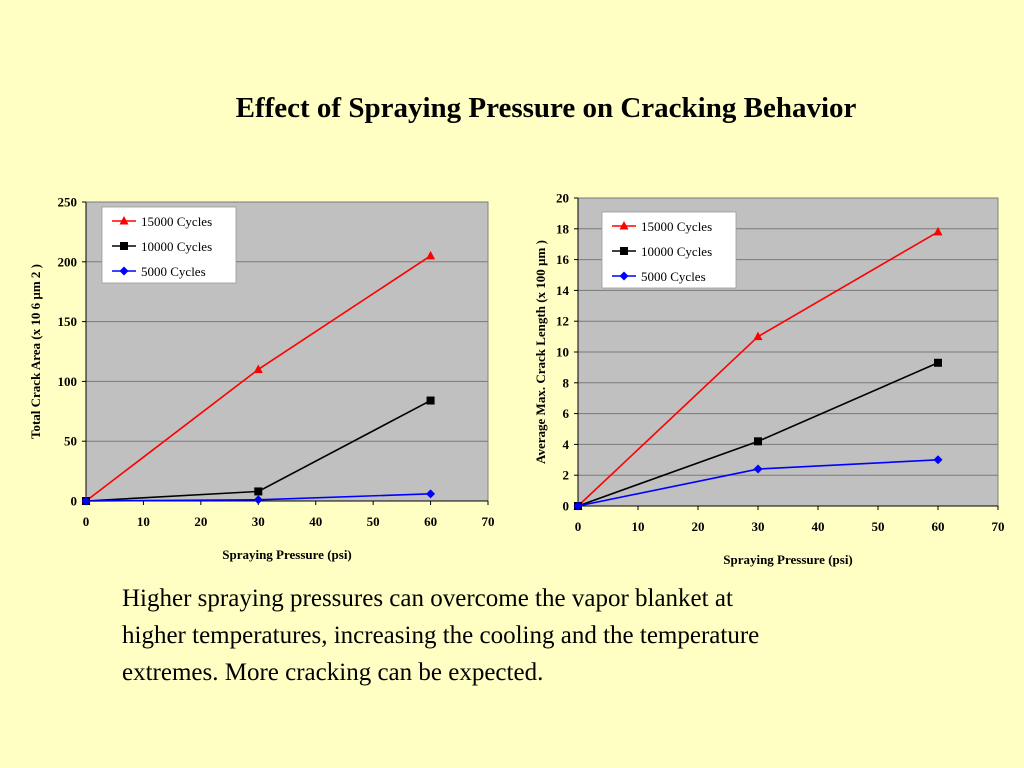 This screenshot has height=768, width=1024. What do you see at coordinates (566, 475) in the screenshot?
I see `y-tick-label: 2` at bounding box center [566, 475].